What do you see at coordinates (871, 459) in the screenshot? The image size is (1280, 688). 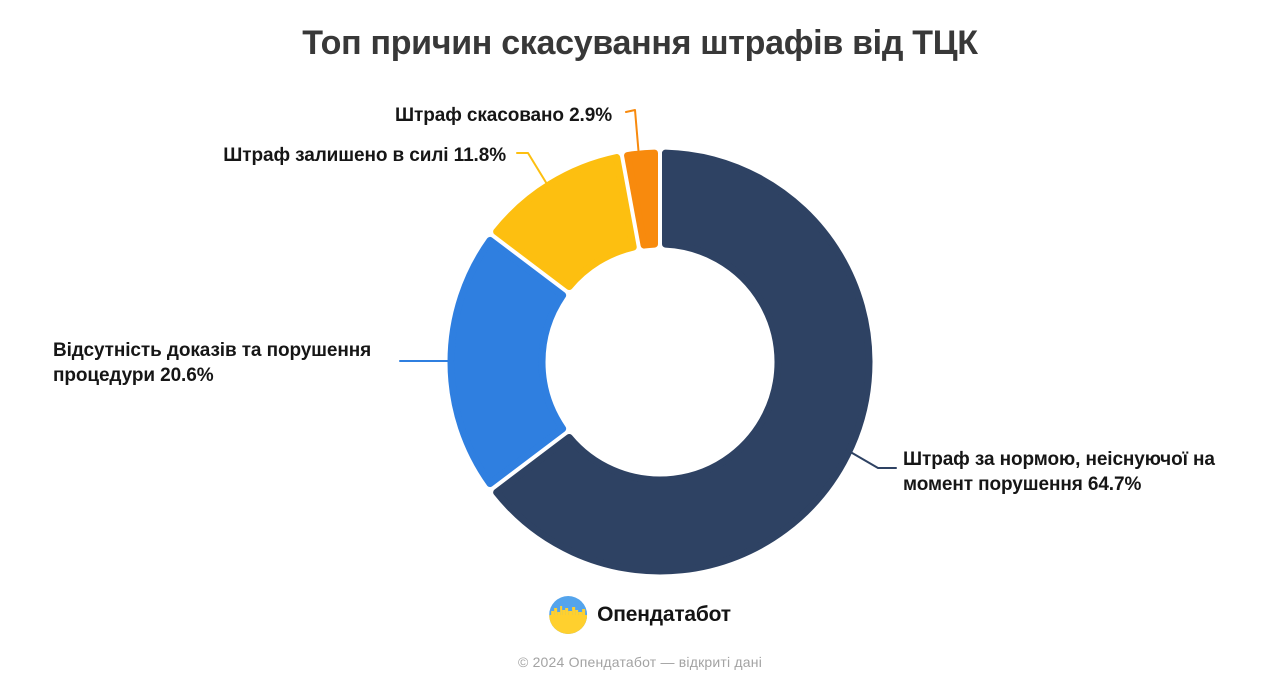 I see `leader-line-norm` at bounding box center [871, 459].